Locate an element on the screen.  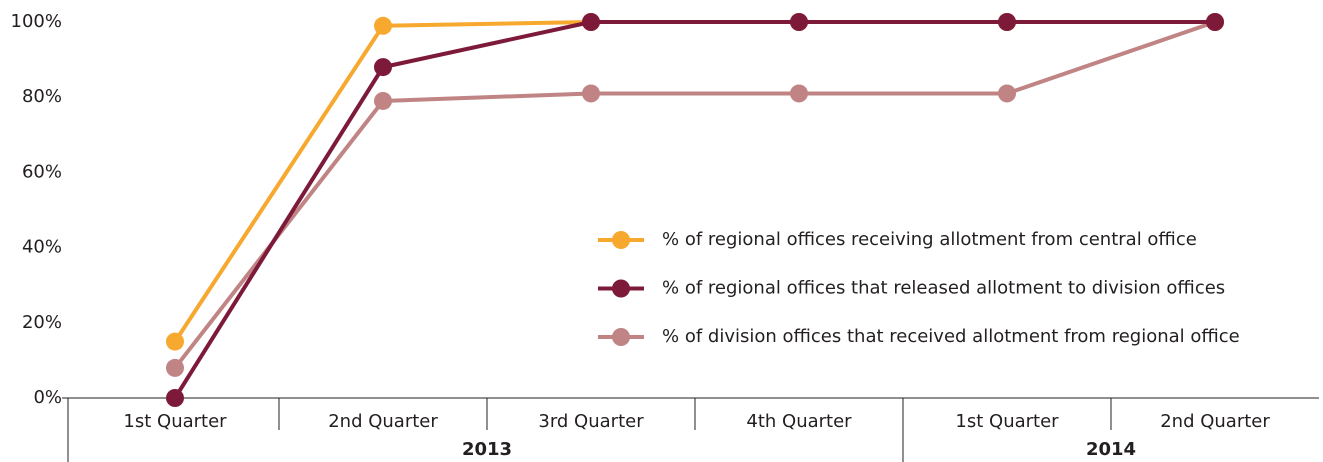
y-tick-label: 60% is located at coordinates (42, 171).